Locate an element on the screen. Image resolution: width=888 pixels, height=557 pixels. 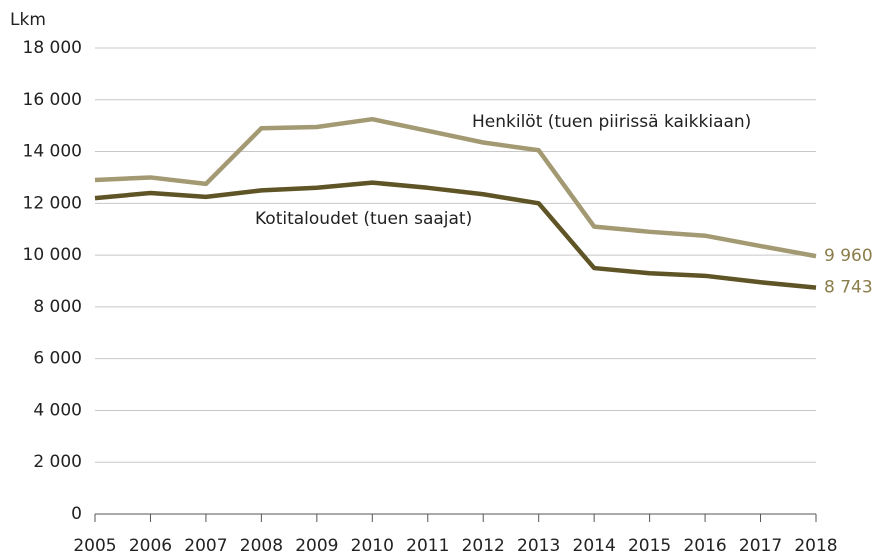
y-tick-label: 12 000 is located at coordinates (52, 203).